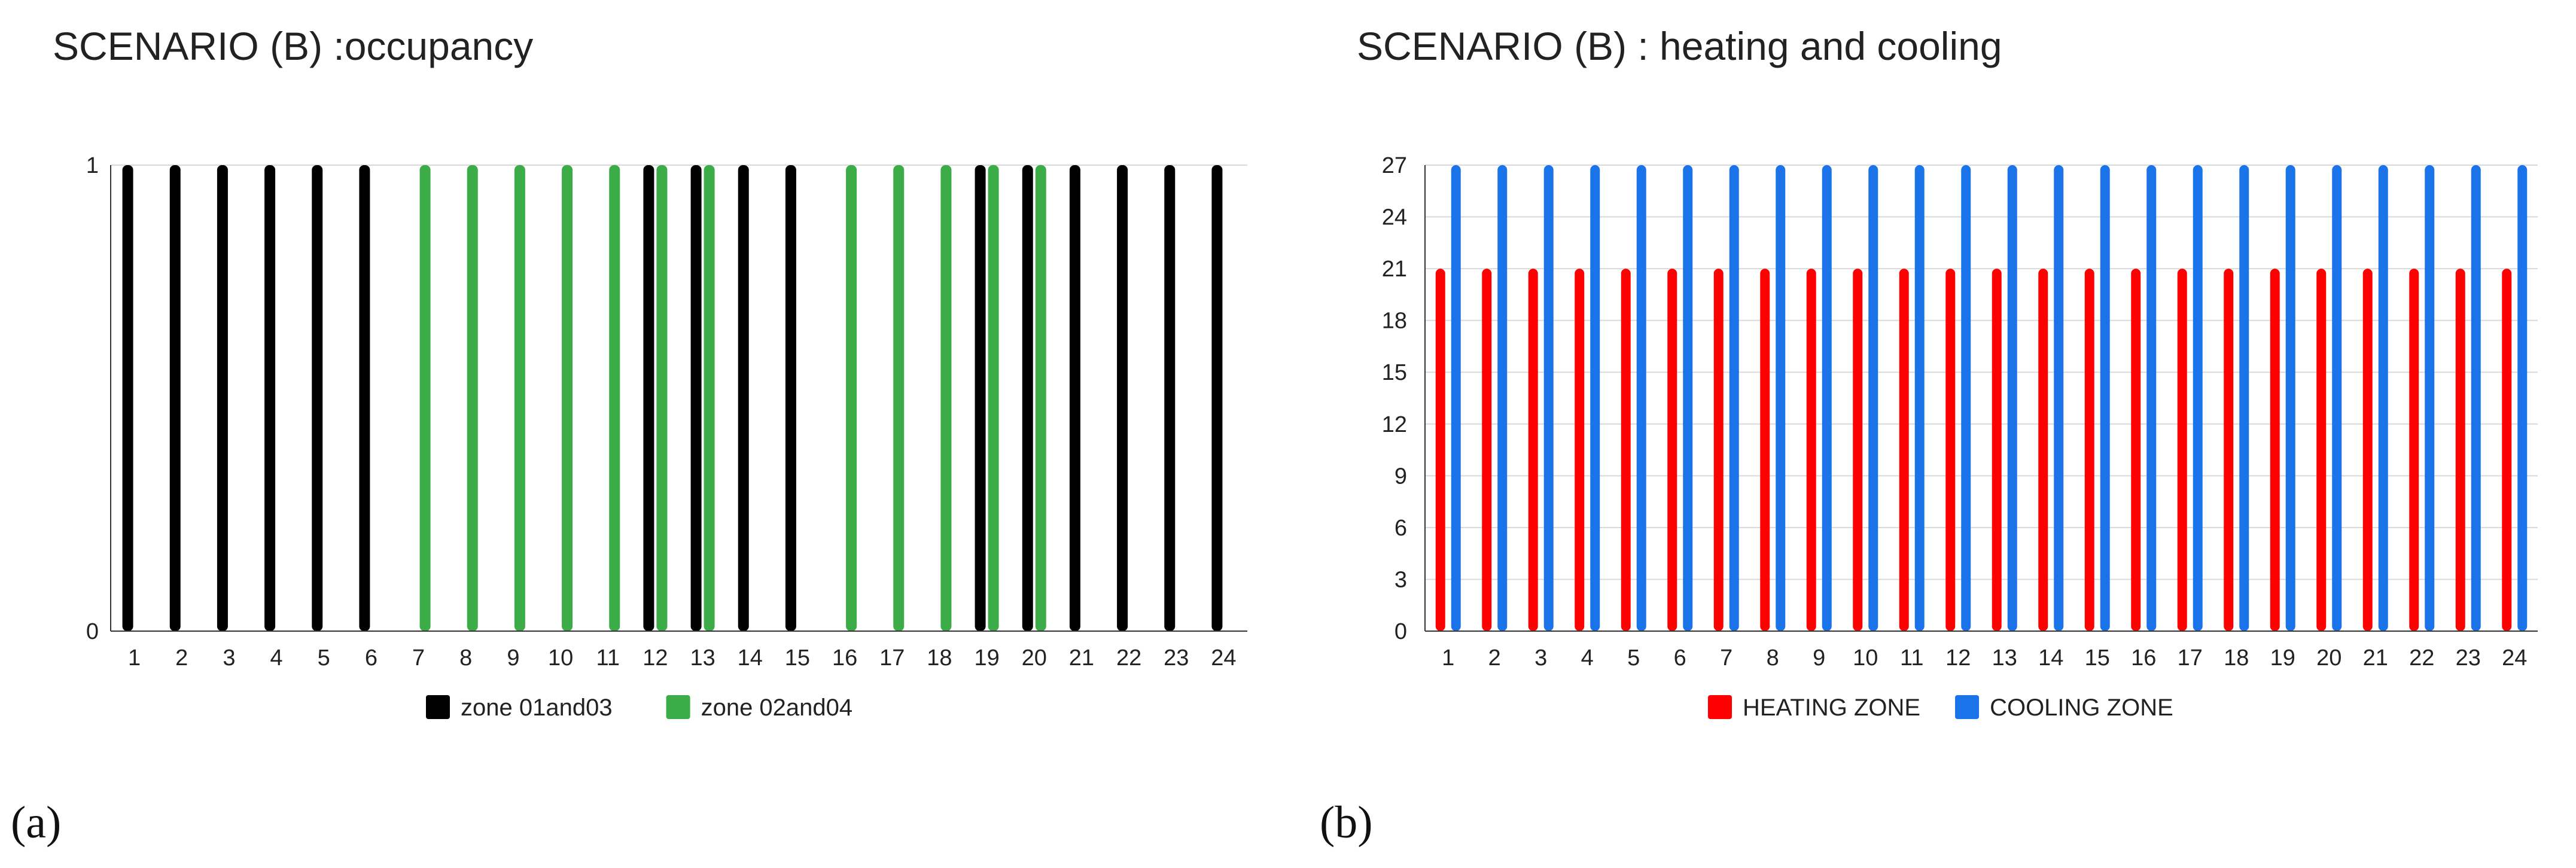 Image resolution: width=2576 pixels, height=868 pixels. I want to click on y-axis-ticks: 01, so click(92, 399).